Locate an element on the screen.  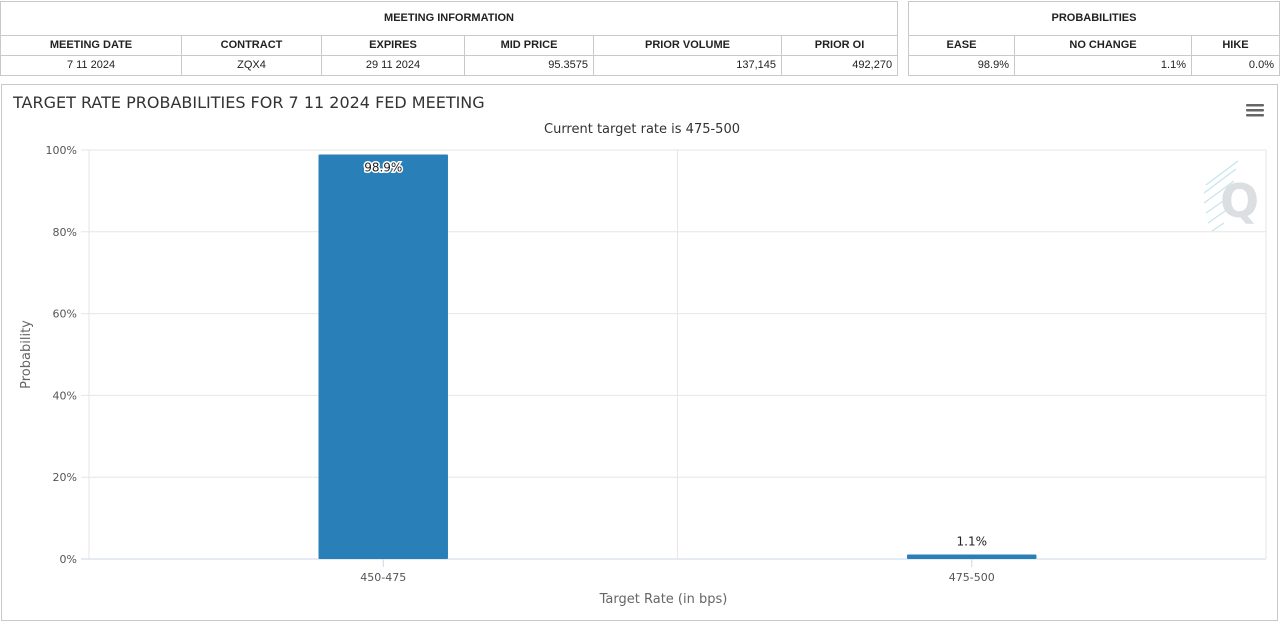
y-axis-title: Probability is located at coordinates (26, 354).